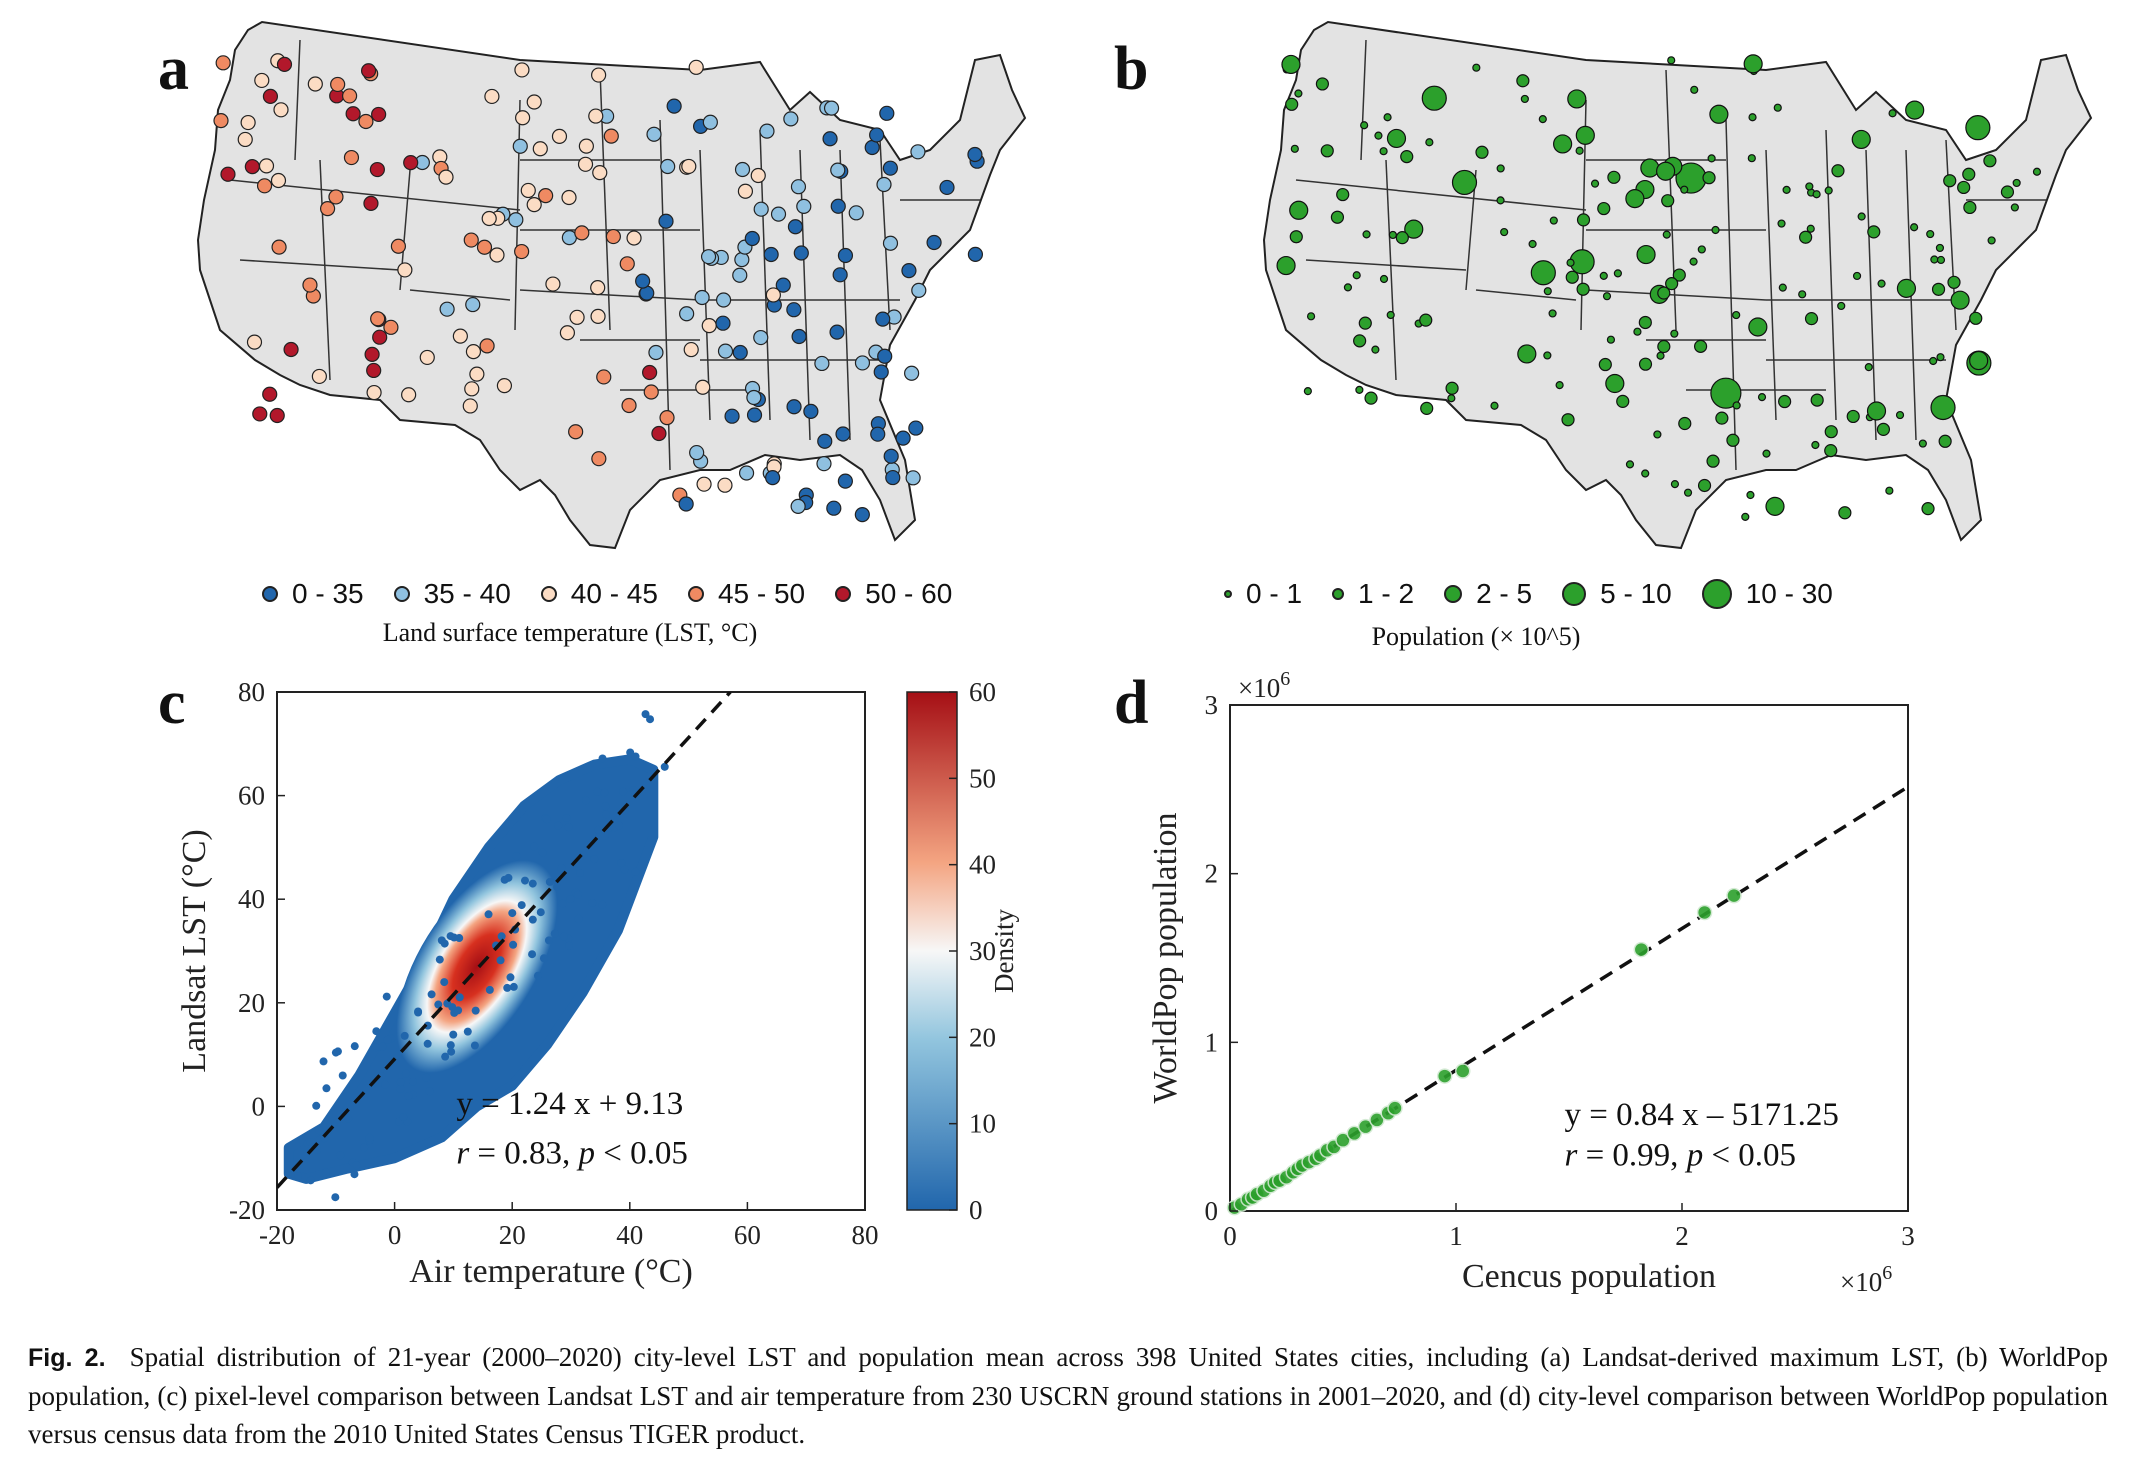 Image resolution: width=2132 pixels, height=1462 pixels. What do you see at coordinates (1004, 951) in the screenshot?
I see `colorbar-label: Density` at bounding box center [1004, 951].